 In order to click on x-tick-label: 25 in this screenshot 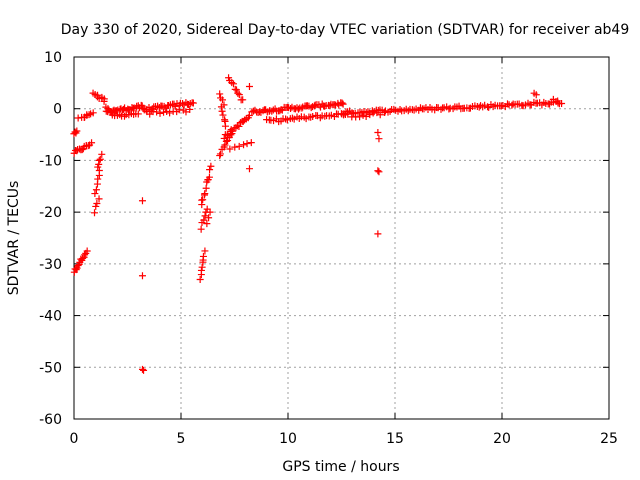, I will do `click(609, 439)`.